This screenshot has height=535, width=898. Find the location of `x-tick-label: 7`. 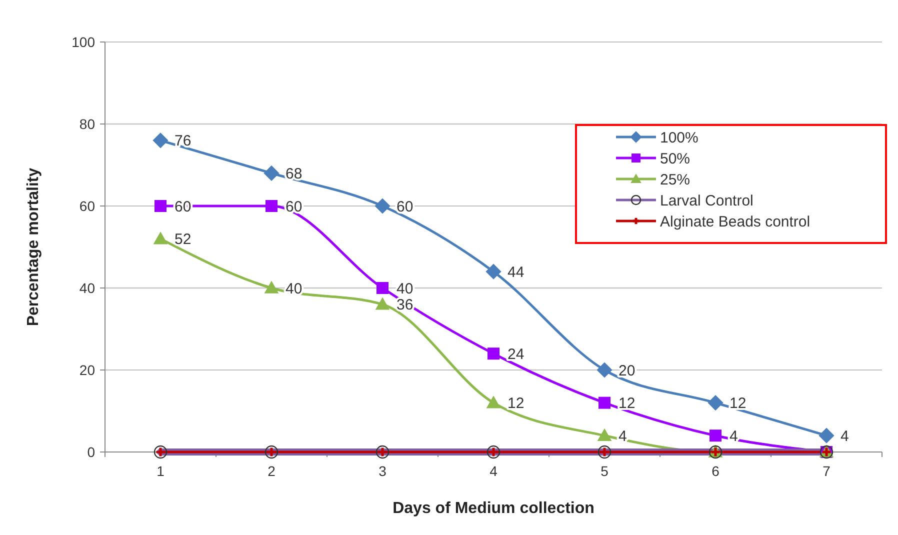

x-tick-label: 7 is located at coordinates (826, 471).